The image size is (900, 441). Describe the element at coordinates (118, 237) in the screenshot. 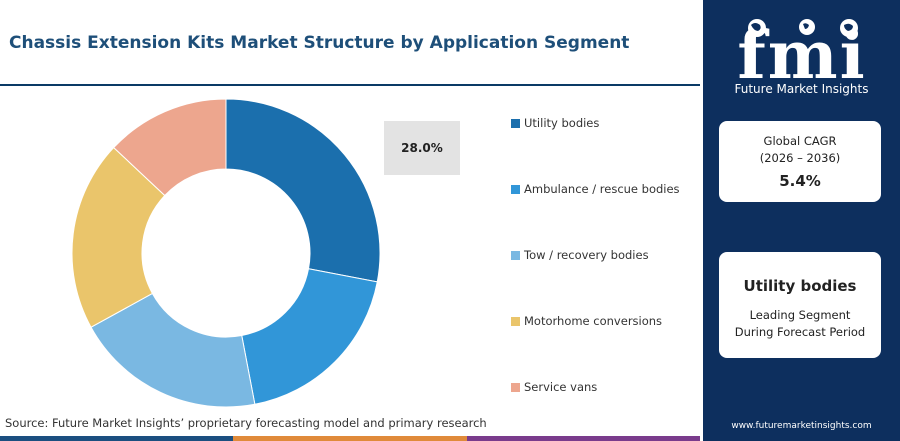

I see `donut-slice-motorhome-conversions` at that location.